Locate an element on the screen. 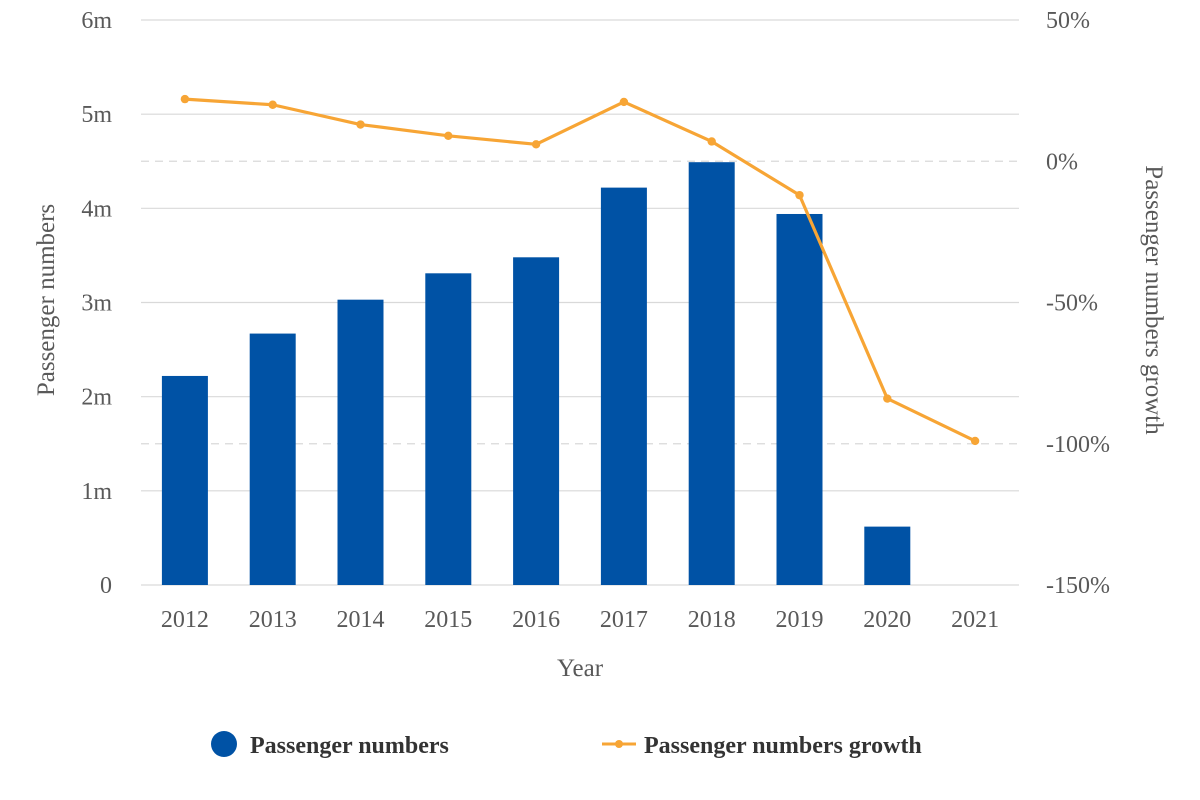 The height and width of the screenshot is (800, 1200). growth-point-2018 is located at coordinates (711, 141).